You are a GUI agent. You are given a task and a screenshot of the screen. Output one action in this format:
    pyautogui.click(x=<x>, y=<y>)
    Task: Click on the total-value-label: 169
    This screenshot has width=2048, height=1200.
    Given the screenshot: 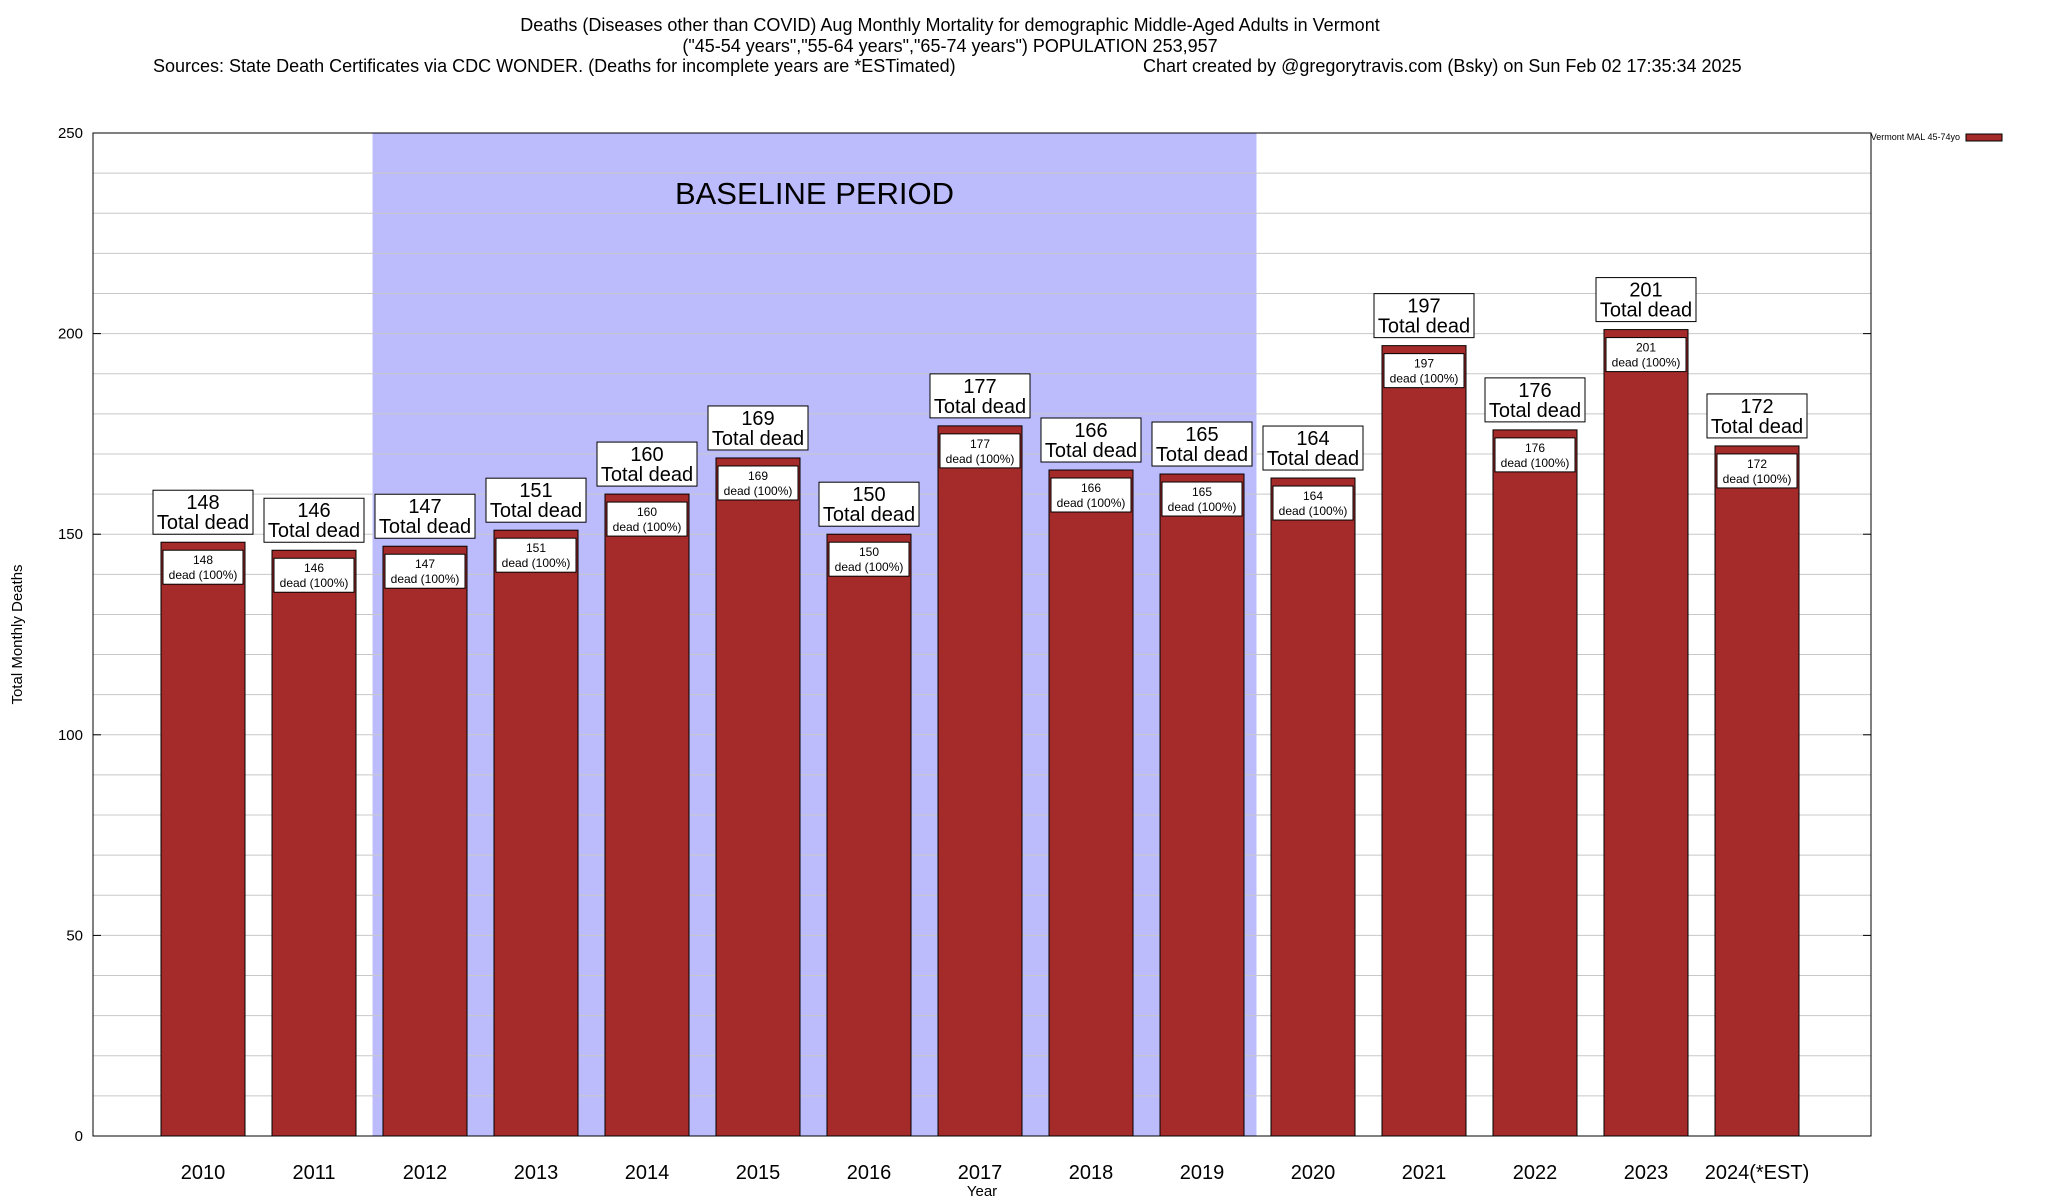 What is the action you would take?
    pyautogui.click(x=757, y=419)
    